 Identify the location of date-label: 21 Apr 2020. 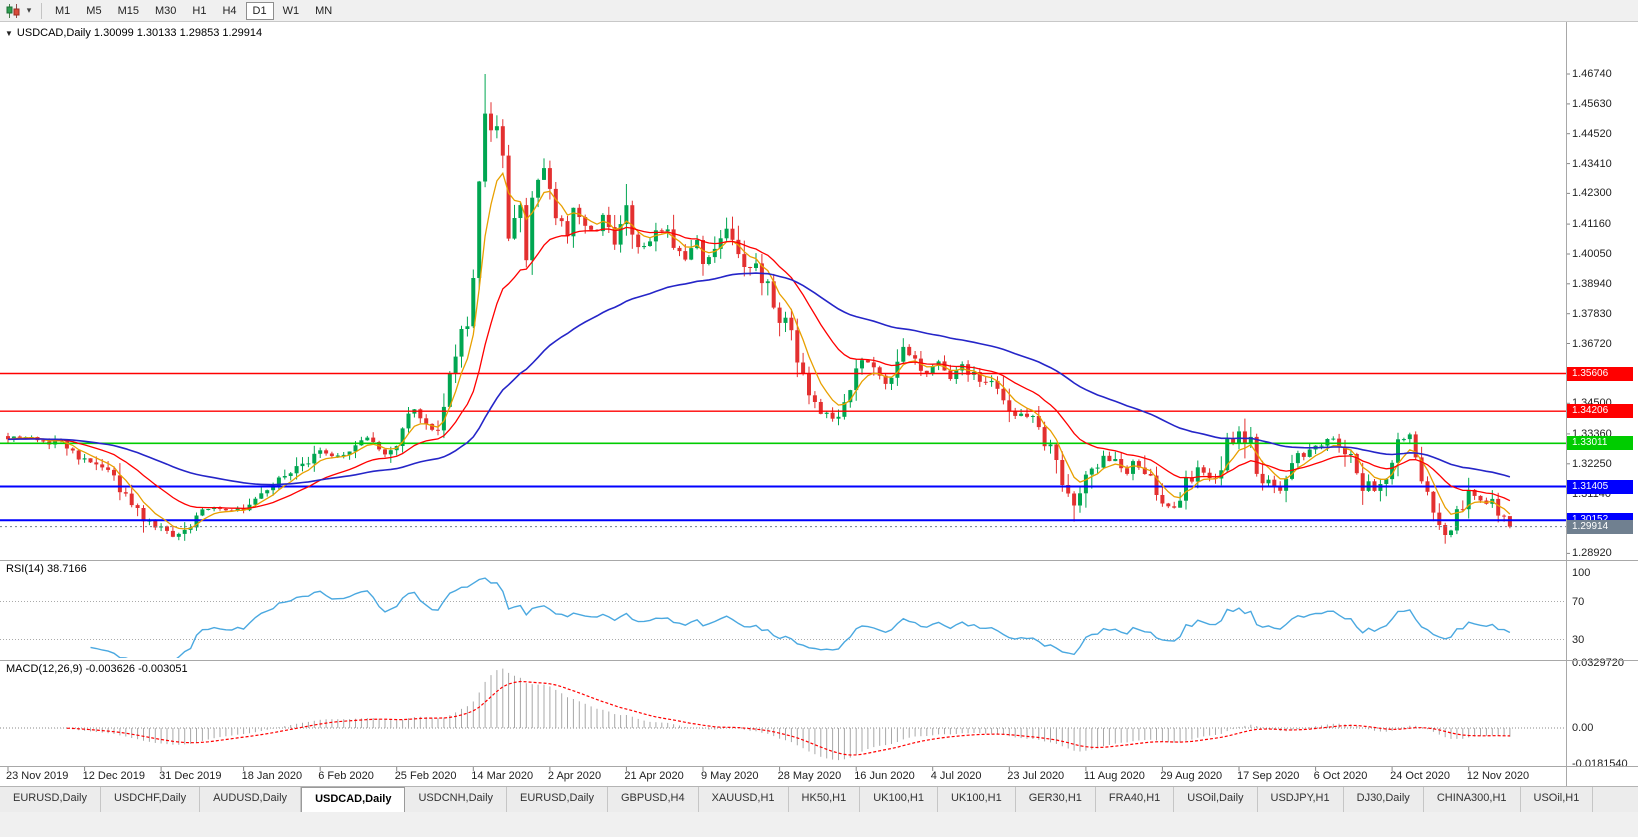
(654, 776).